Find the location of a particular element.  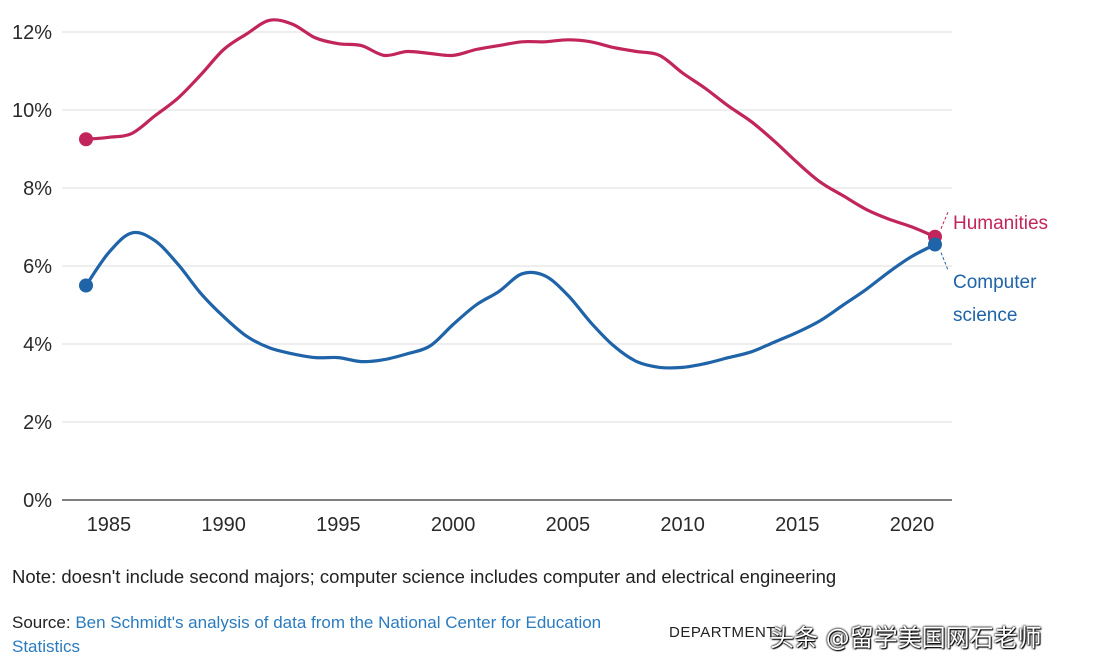

y-tick-label: 10% is located at coordinates (32, 111).